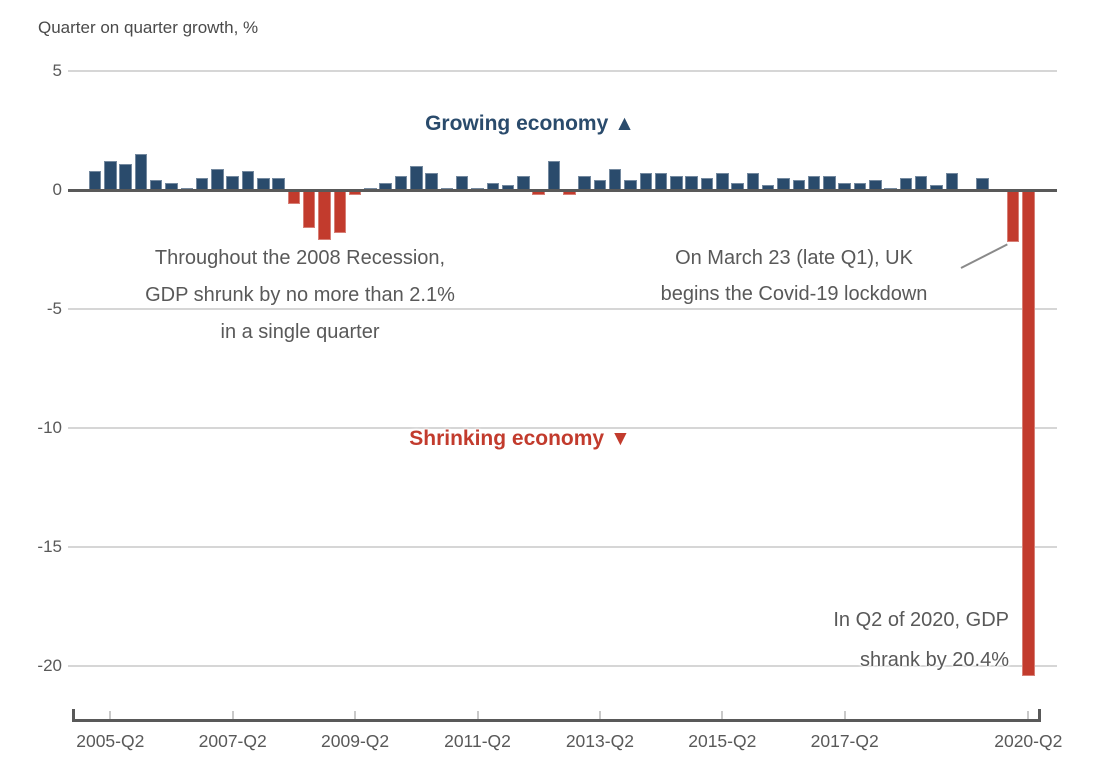 The image size is (1104, 772). I want to click on zero-baseline, so click(562, 190).